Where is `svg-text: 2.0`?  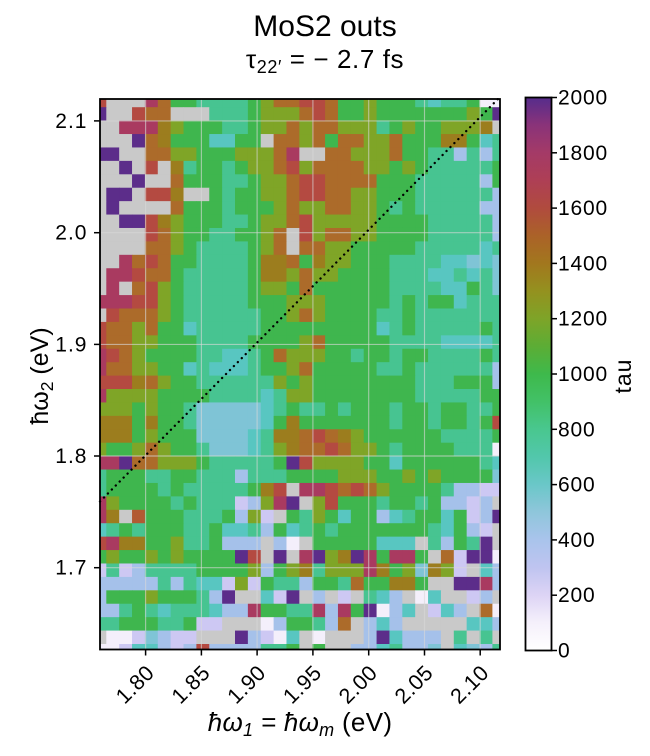
svg-text: 2.0 is located at coordinates (71, 233).